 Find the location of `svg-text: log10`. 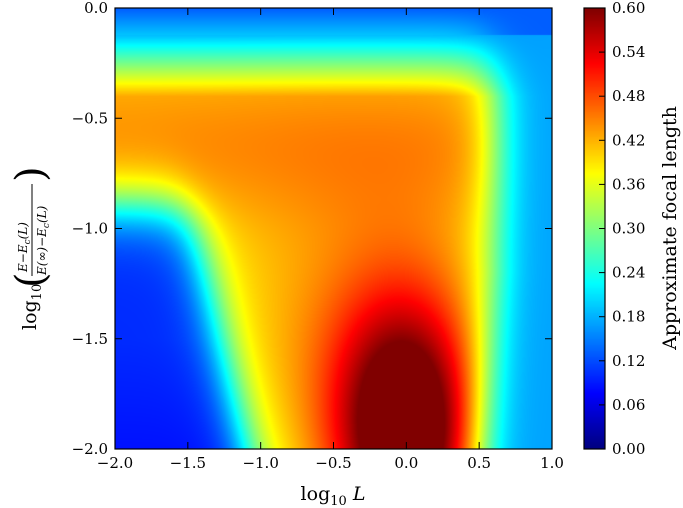

svg-text: log10 is located at coordinates (32, 307).